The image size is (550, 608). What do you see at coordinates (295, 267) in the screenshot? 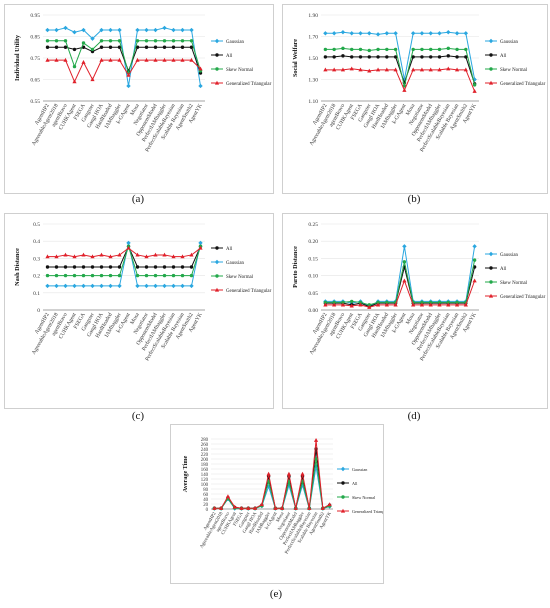
I see `y-axis-label: Pareto Distance` at bounding box center [295, 267].